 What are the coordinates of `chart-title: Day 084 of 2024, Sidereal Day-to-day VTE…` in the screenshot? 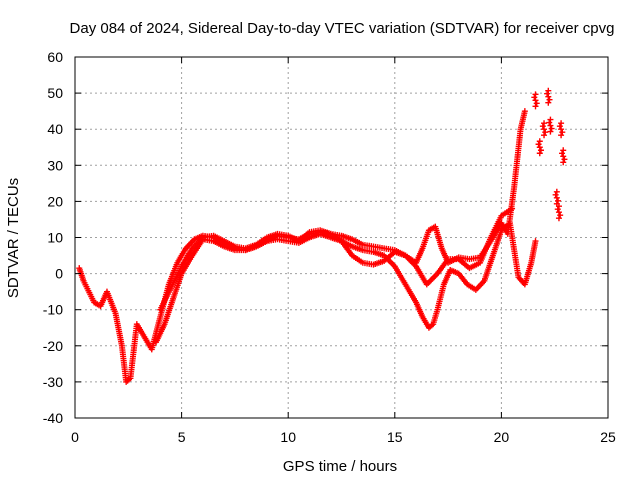 It's located at (342, 28).